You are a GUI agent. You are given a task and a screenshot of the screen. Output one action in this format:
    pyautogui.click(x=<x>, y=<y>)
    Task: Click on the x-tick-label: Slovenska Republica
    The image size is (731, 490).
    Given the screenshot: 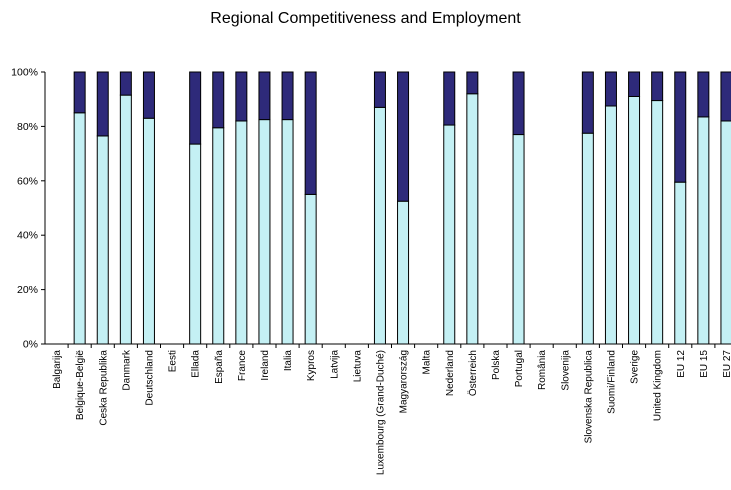 What is the action you would take?
    pyautogui.click(x=588, y=397)
    